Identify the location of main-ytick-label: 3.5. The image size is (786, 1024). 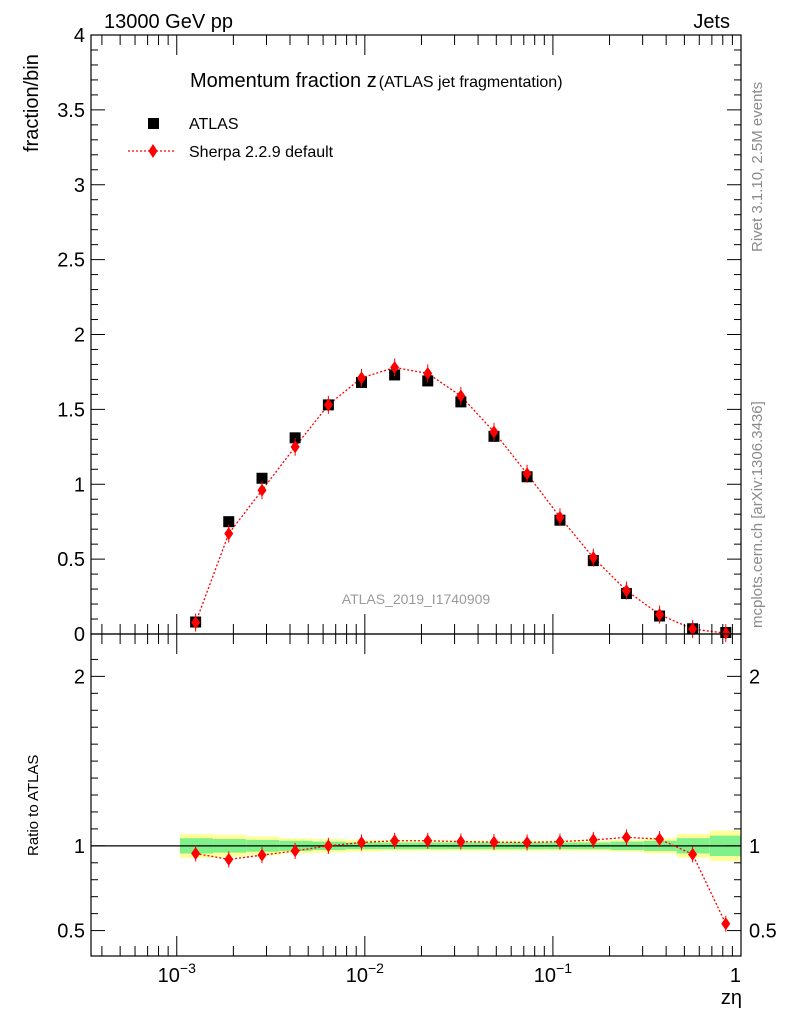
(71, 111).